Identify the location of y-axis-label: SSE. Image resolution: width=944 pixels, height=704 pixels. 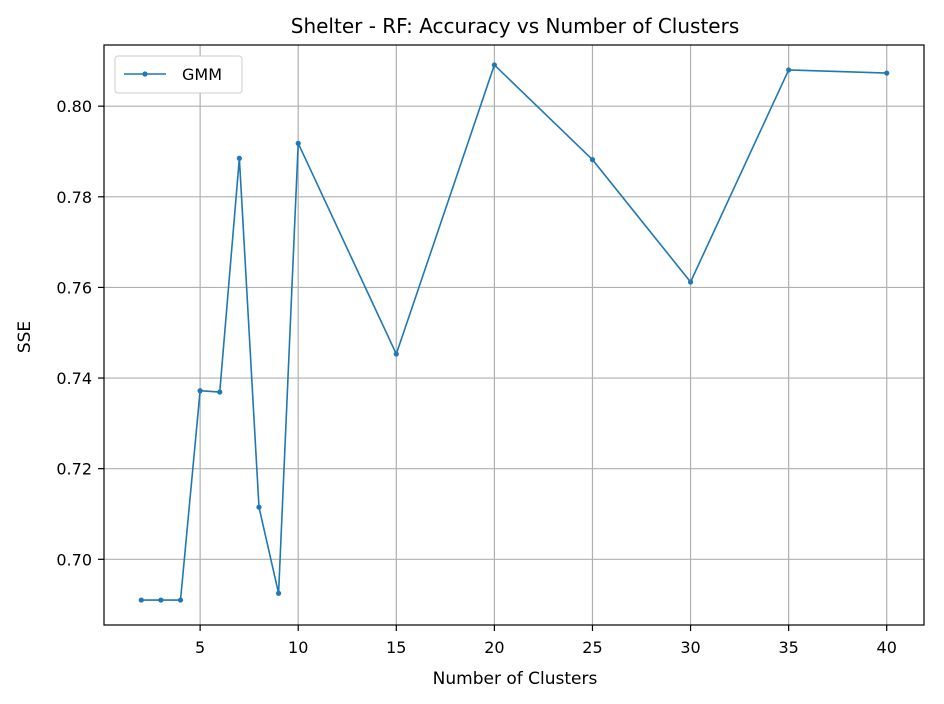
(25, 337).